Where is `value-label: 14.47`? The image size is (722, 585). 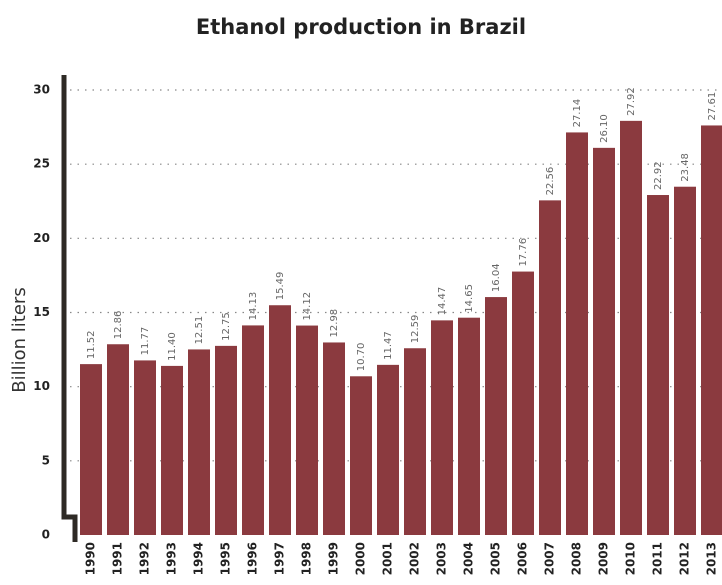
value-label: 14.47 is located at coordinates (442, 301).